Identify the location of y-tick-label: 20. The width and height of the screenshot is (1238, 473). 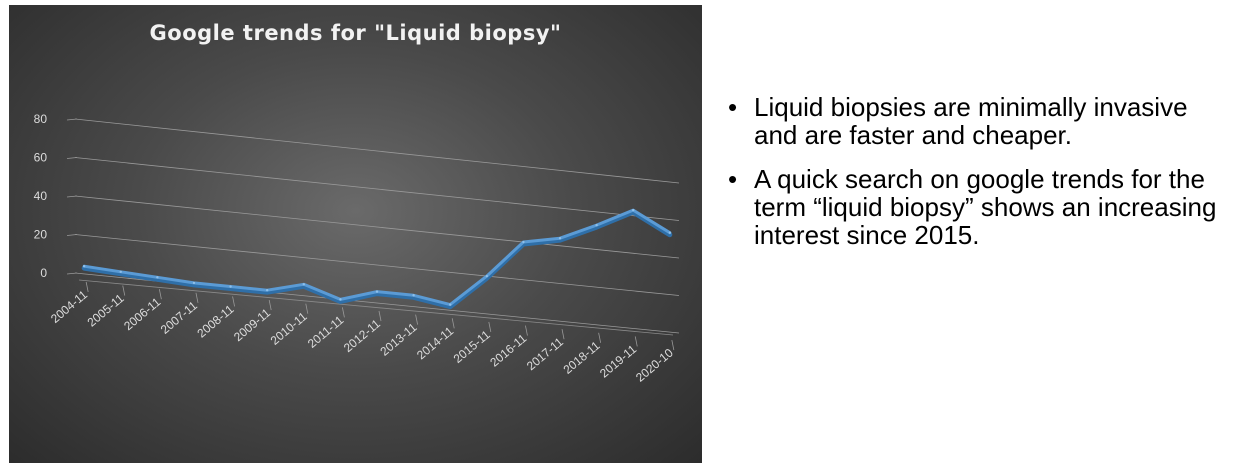
(41, 235).